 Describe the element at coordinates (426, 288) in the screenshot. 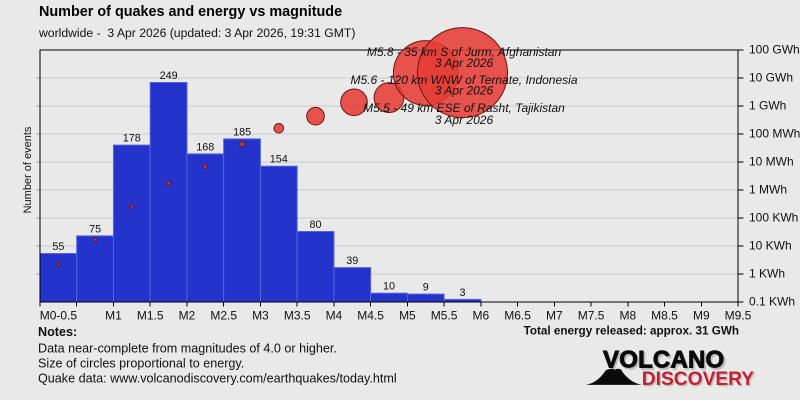

I see `svg-text: 9` at that location.